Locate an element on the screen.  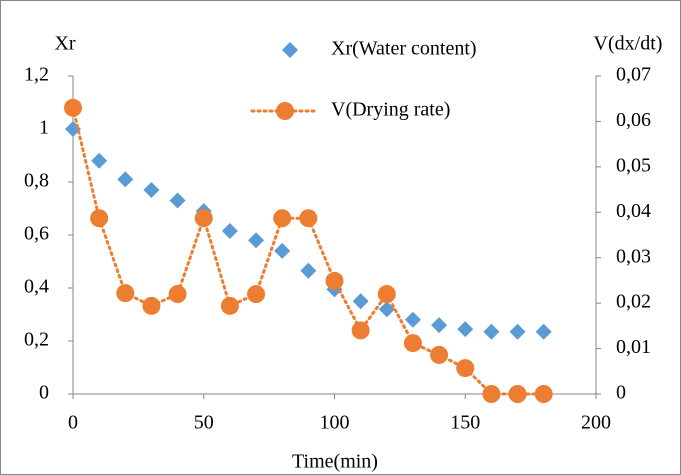
y2-tick-label: 0,03 is located at coordinates (633, 256).